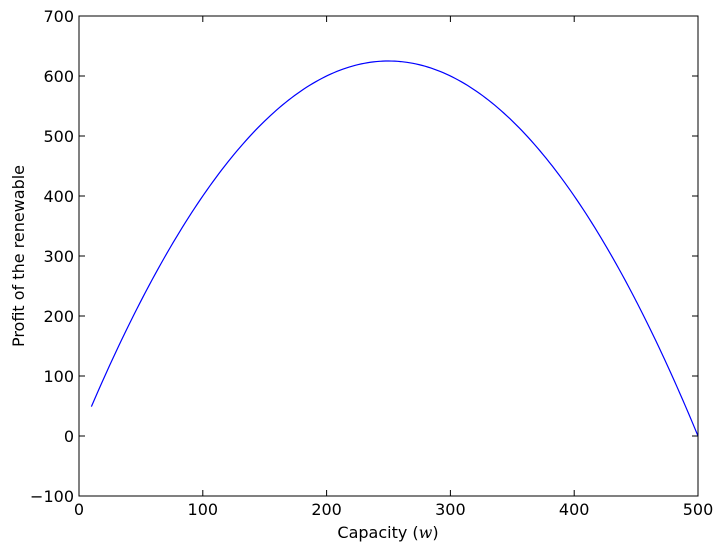 Image resolution: width=724 pixels, height=554 pixels. I want to click on y-tick-label: 600, so click(58, 76).